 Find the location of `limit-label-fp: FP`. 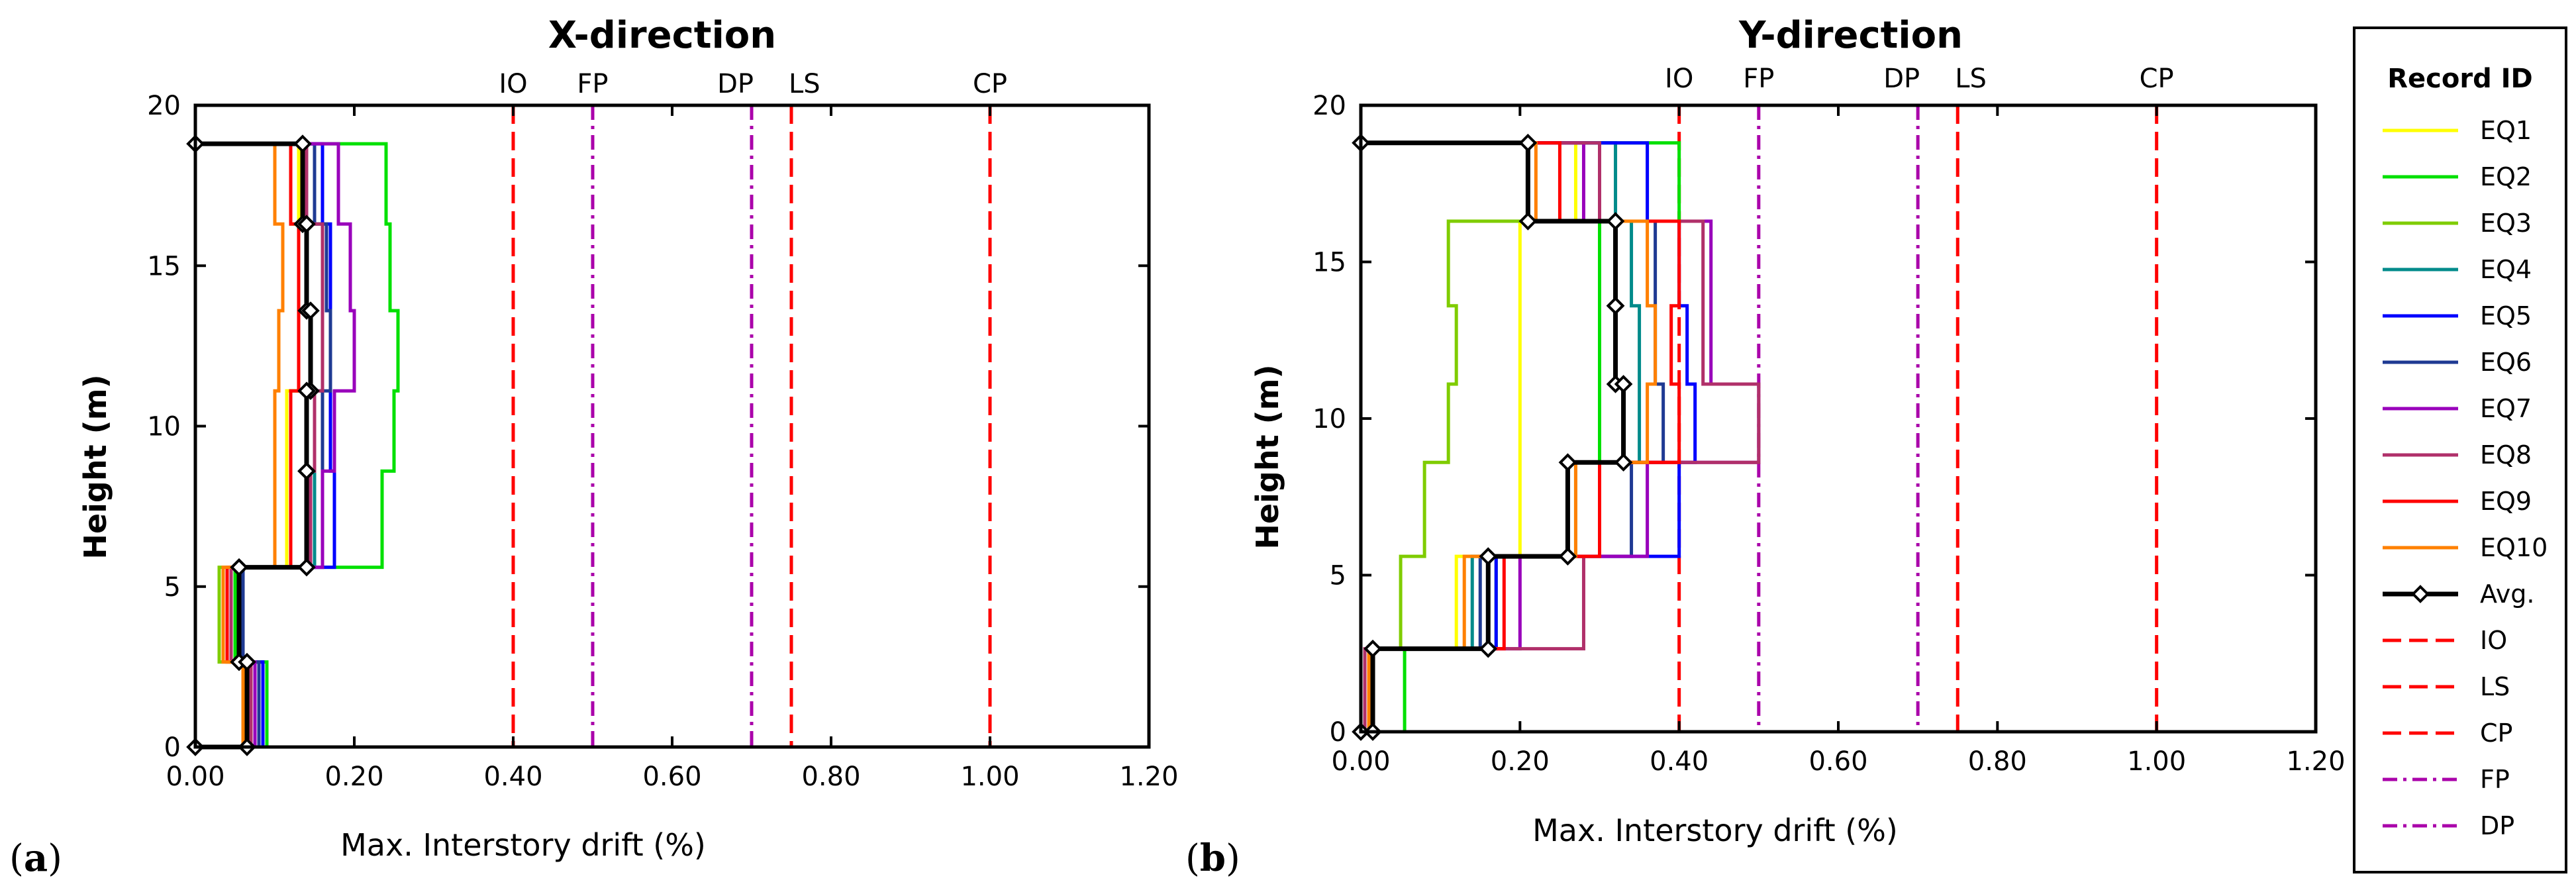

limit-label-fp: FP is located at coordinates (1758, 79).